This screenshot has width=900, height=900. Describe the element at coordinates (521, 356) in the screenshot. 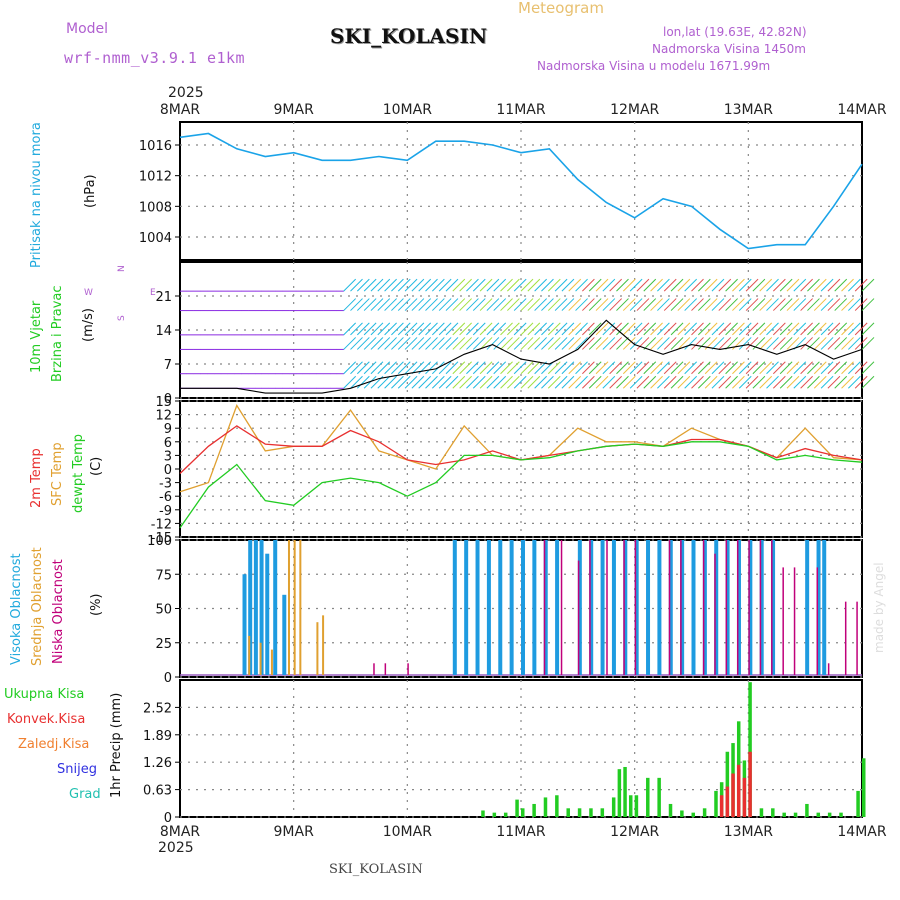

I see `wind-speed-line` at that location.